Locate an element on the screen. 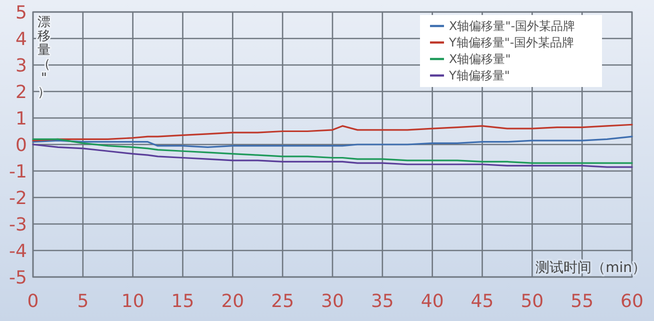  y-tick-label: 4 is located at coordinates (21, 39).